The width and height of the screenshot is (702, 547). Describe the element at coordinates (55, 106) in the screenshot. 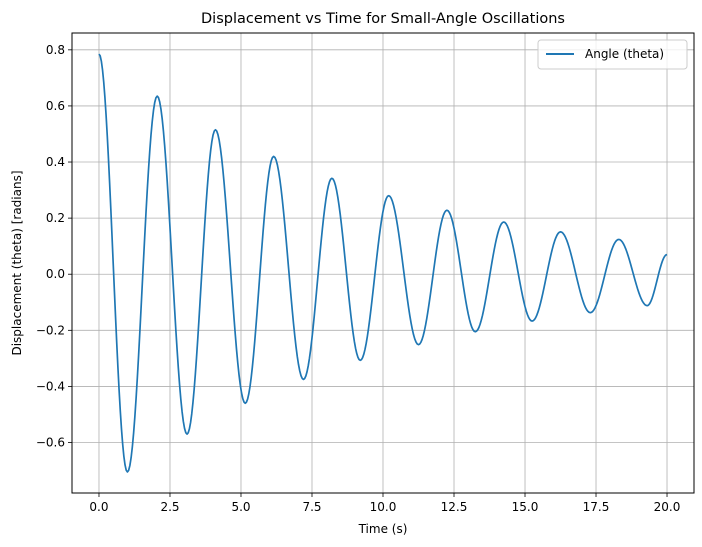

I see `y-tick-label: 0.6` at that location.